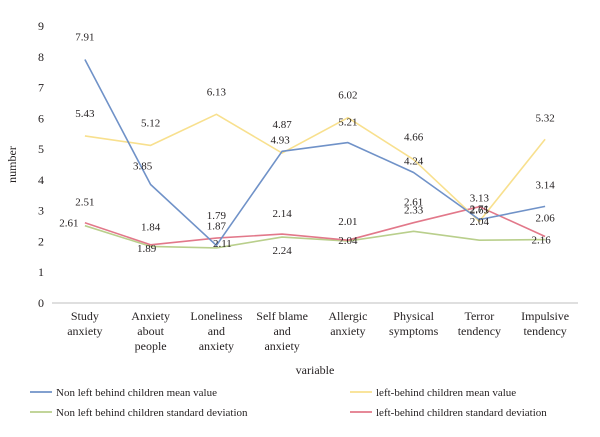 This screenshot has width=600, height=437. Describe the element at coordinates (546, 219) in the screenshot. I see `data-label: 2.06` at that location.